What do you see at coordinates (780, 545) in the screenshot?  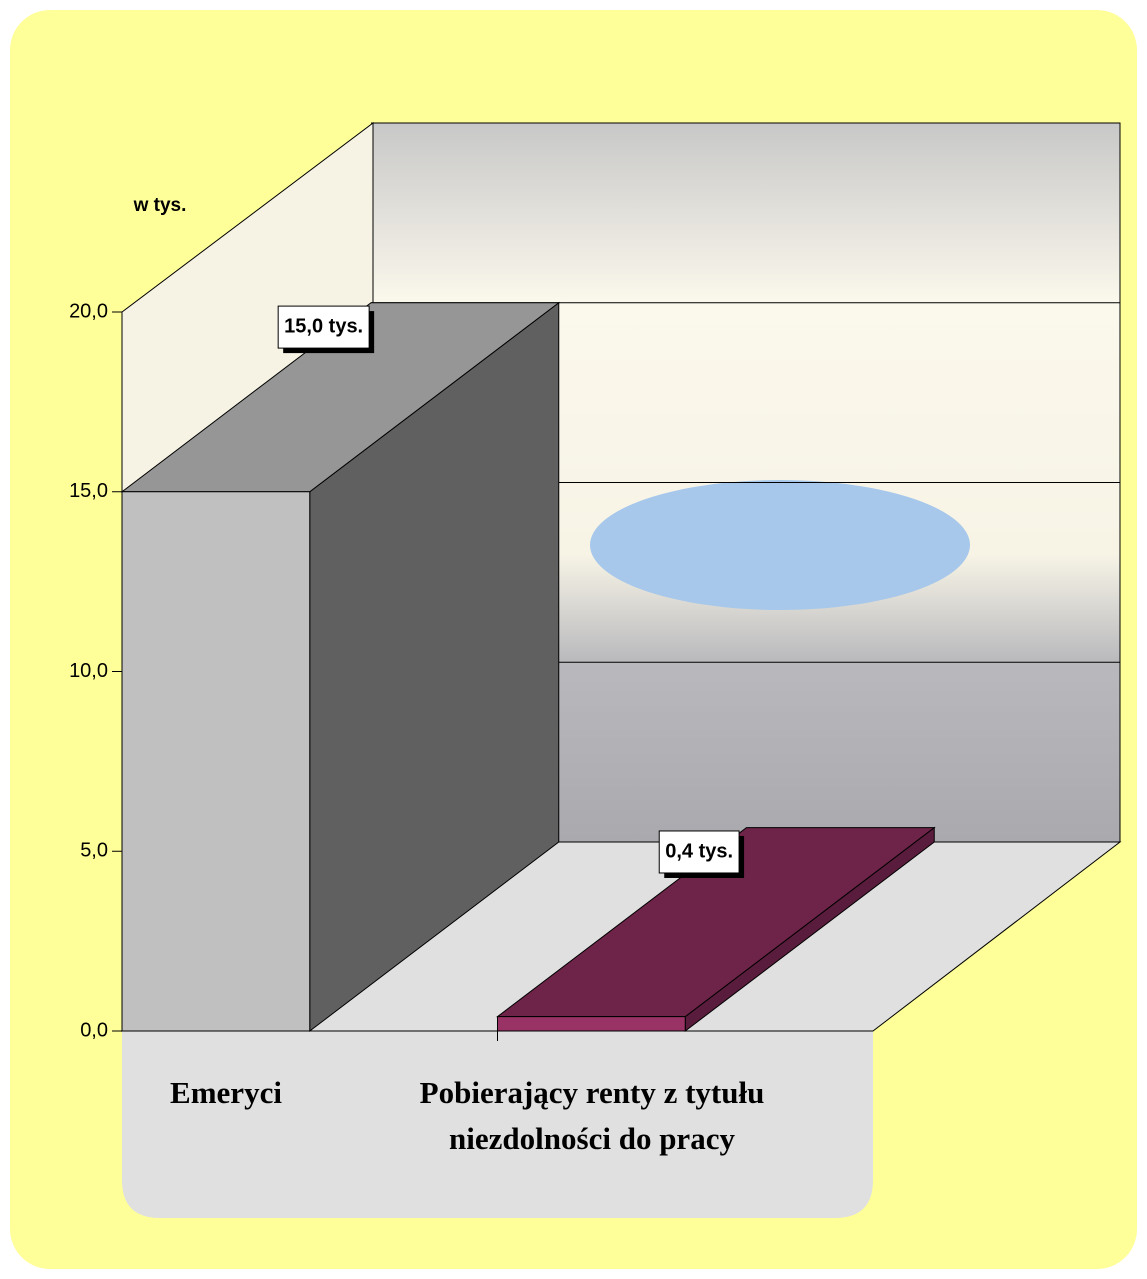 I see `decoration` at bounding box center [780, 545].